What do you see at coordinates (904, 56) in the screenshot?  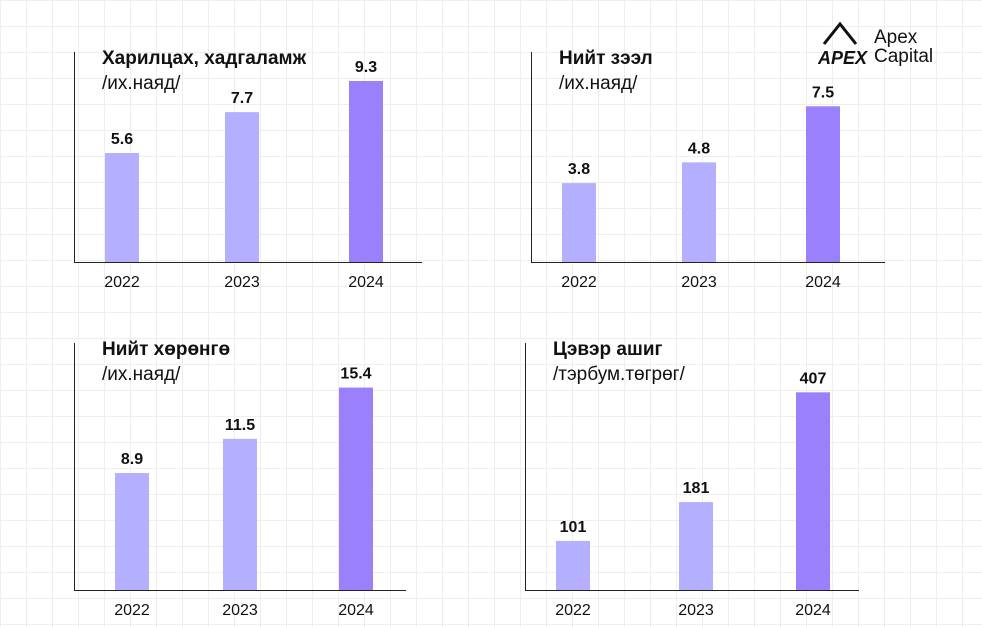 I see `logo-name-line2: Capital` at bounding box center [904, 56].